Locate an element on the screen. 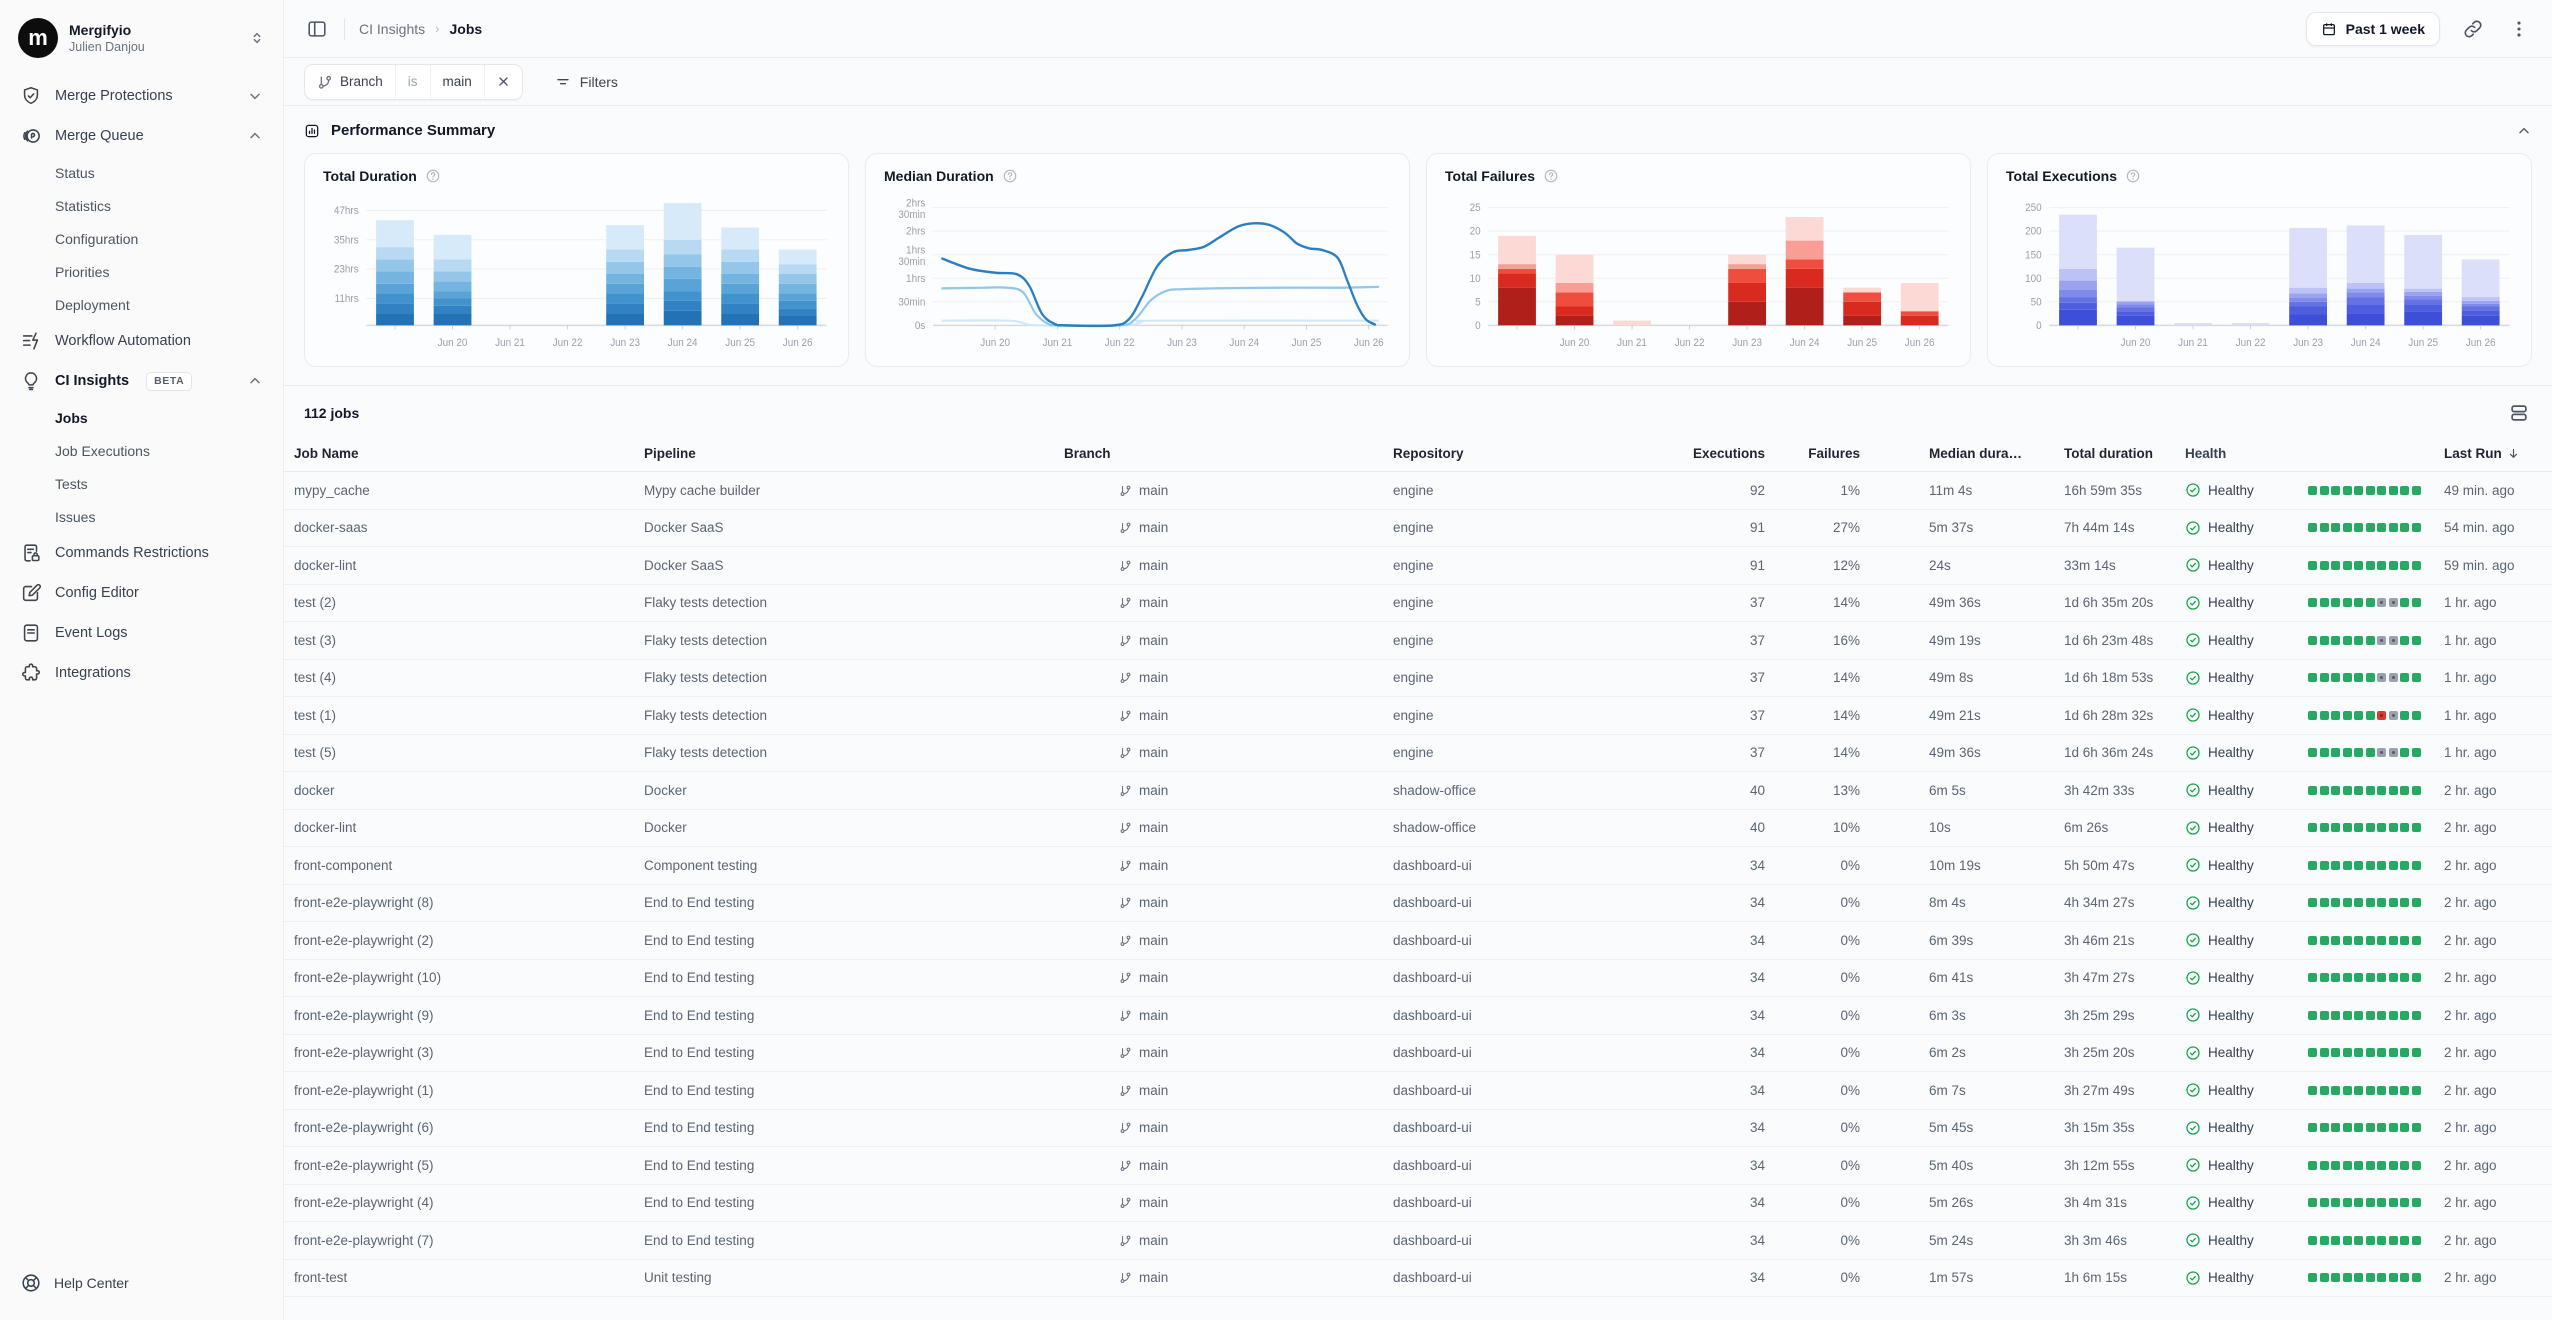  column-header-median-duration: Median duration is located at coordinates (1981, 453).